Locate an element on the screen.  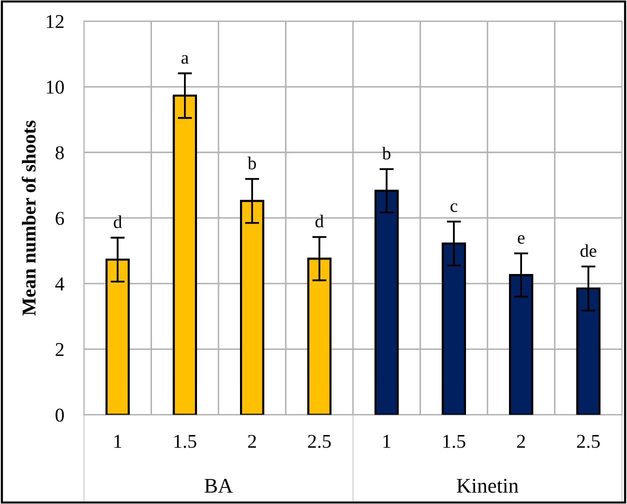
text: BA is located at coordinates (218, 485).